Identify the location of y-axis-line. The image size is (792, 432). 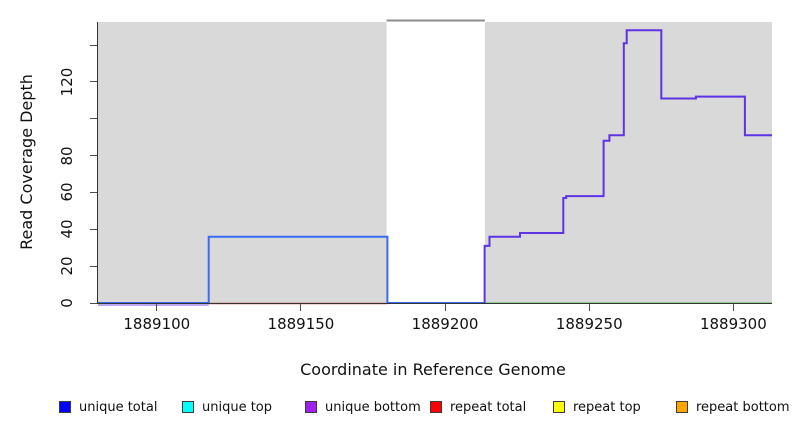
(97, 163).